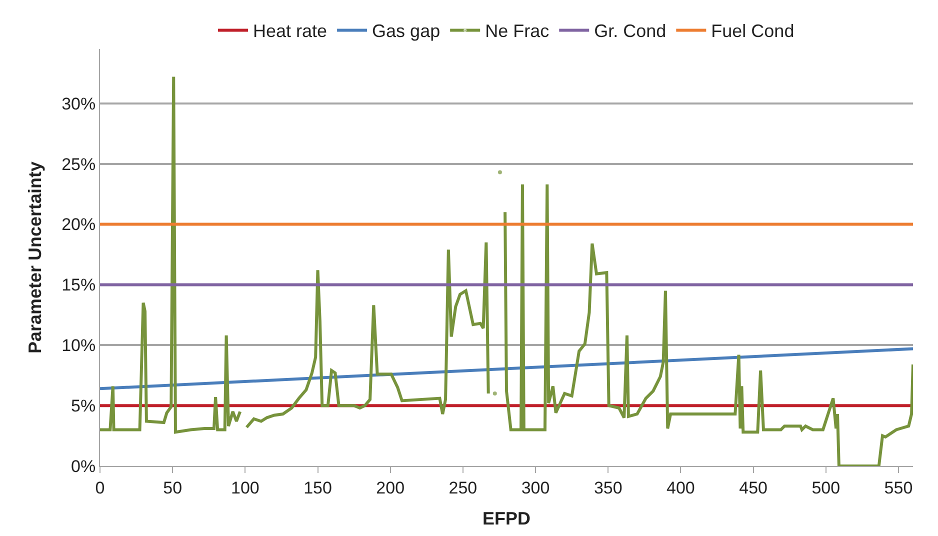 Image resolution: width=938 pixels, height=536 pixels. I want to click on x-tick-label: 500, so click(826, 488).